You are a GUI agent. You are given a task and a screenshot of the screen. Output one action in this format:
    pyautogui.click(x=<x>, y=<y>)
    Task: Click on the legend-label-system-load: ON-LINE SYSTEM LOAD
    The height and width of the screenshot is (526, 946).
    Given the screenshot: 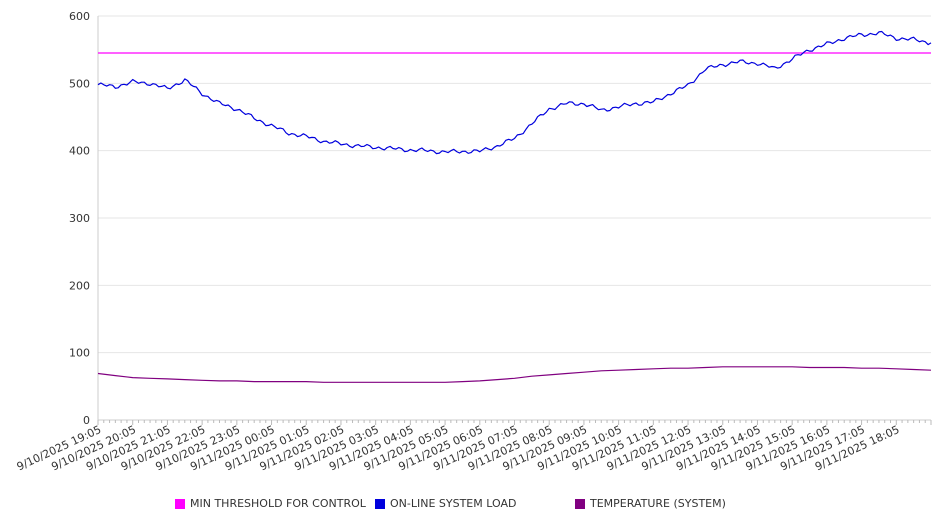 What is the action you would take?
    pyautogui.click(x=453, y=503)
    